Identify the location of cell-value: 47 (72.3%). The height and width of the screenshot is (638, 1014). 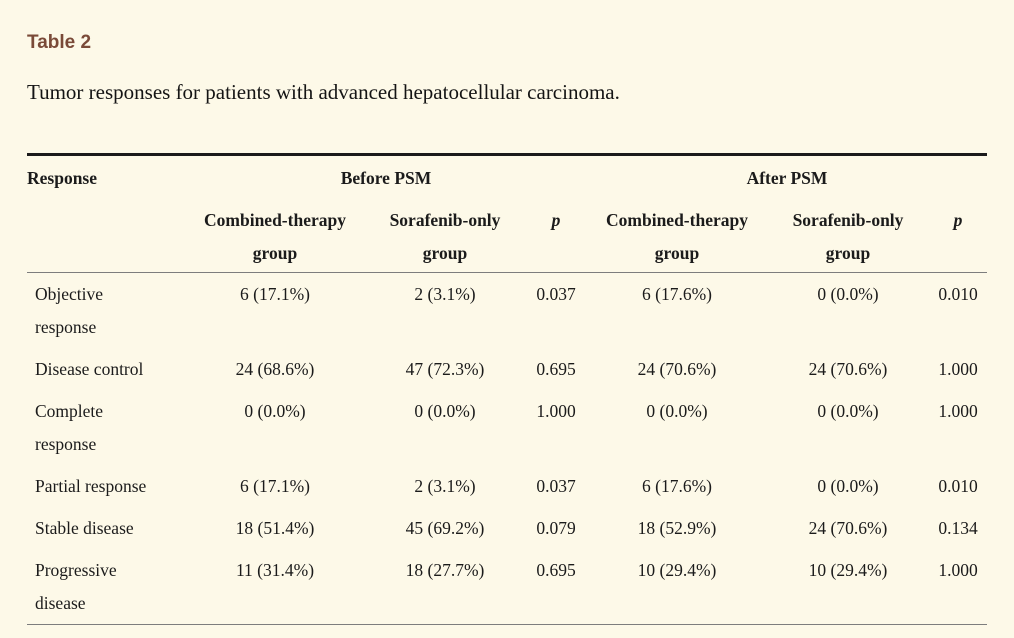
(445, 369).